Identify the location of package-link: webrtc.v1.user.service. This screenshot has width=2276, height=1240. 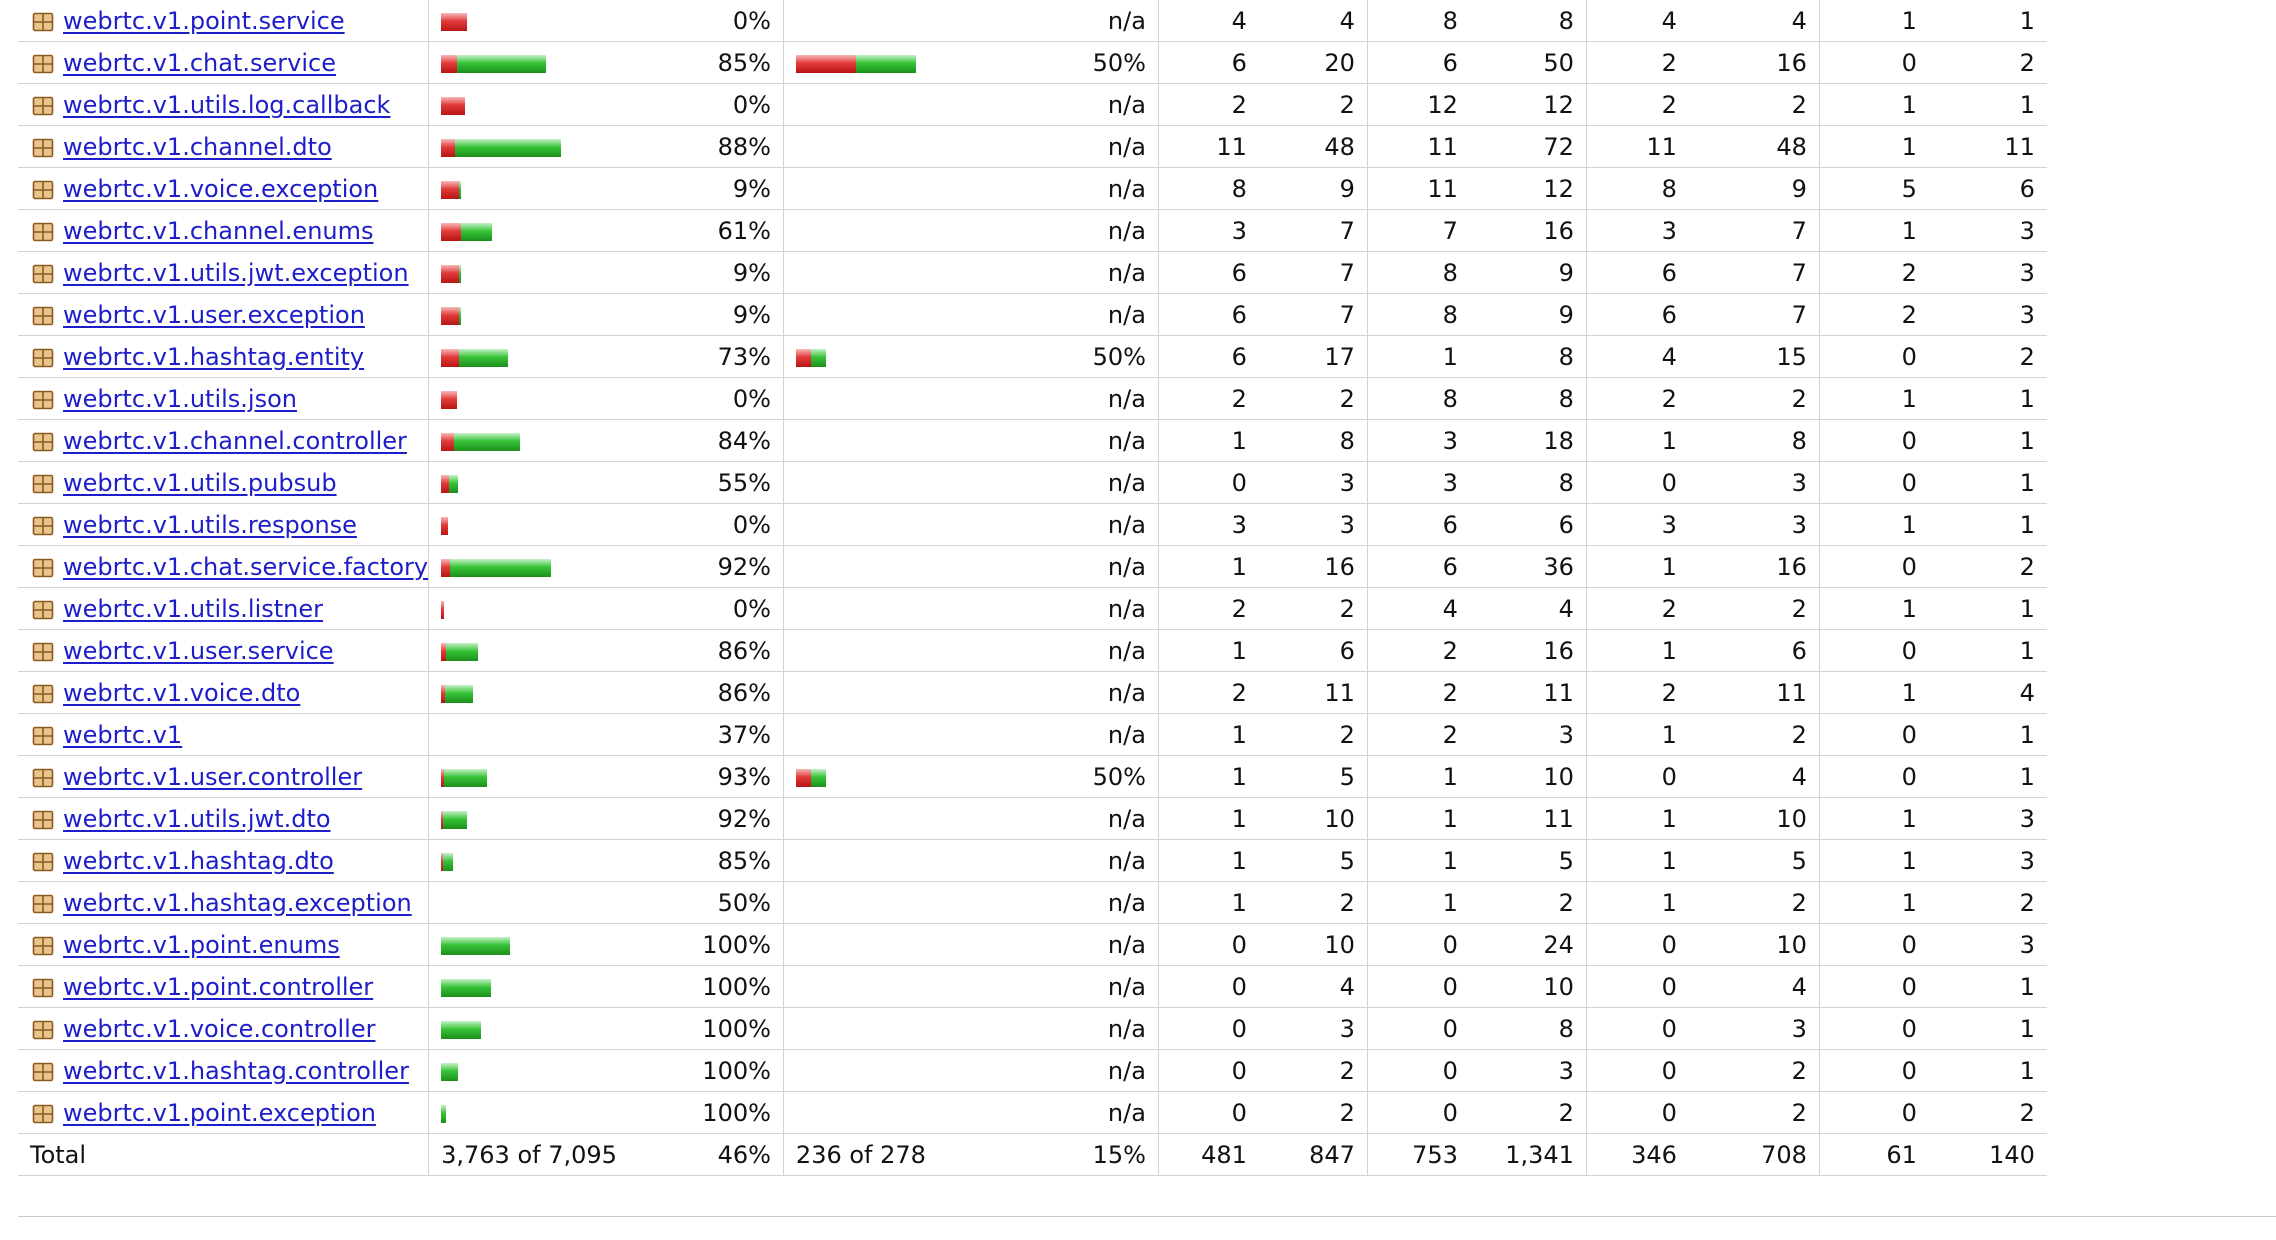
(198, 650).